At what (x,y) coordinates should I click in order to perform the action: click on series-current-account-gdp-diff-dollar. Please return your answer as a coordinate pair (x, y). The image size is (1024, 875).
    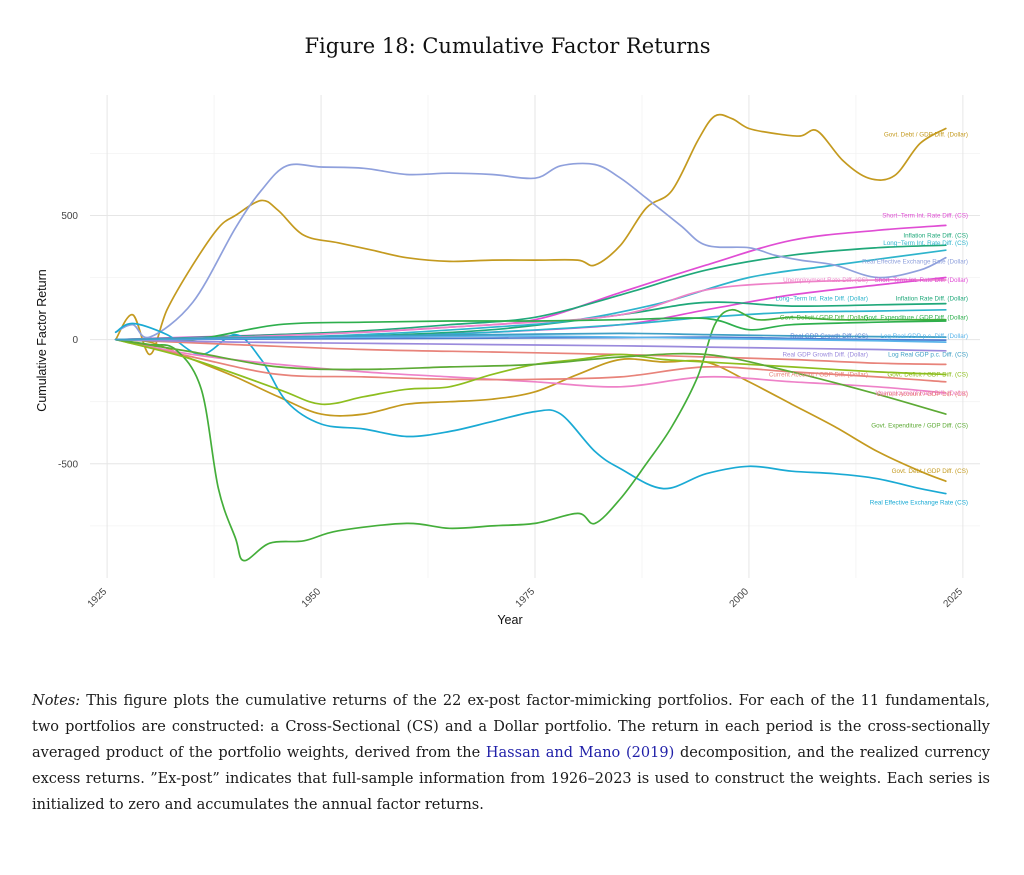
    Looking at the image, I should click on (530, 360).